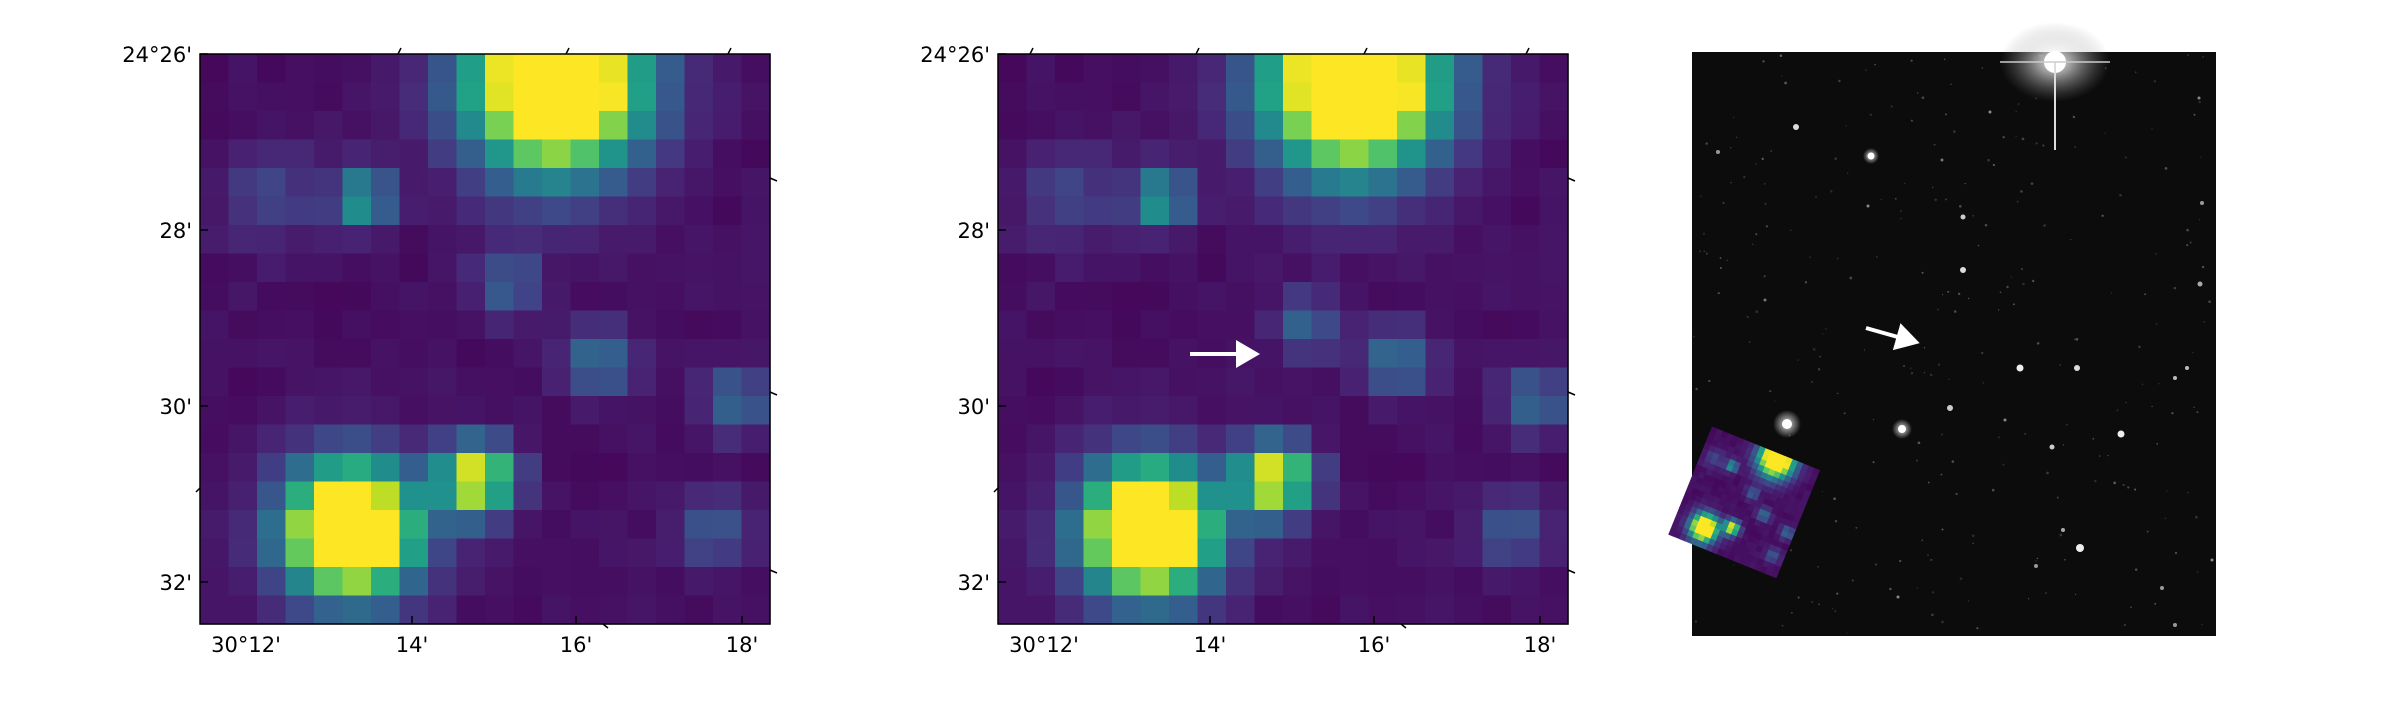 The image size is (2394, 714). What do you see at coordinates (1744, 502) in the screenshot?
I see `inset-thumbnail` at bounding box center [1744, 502].